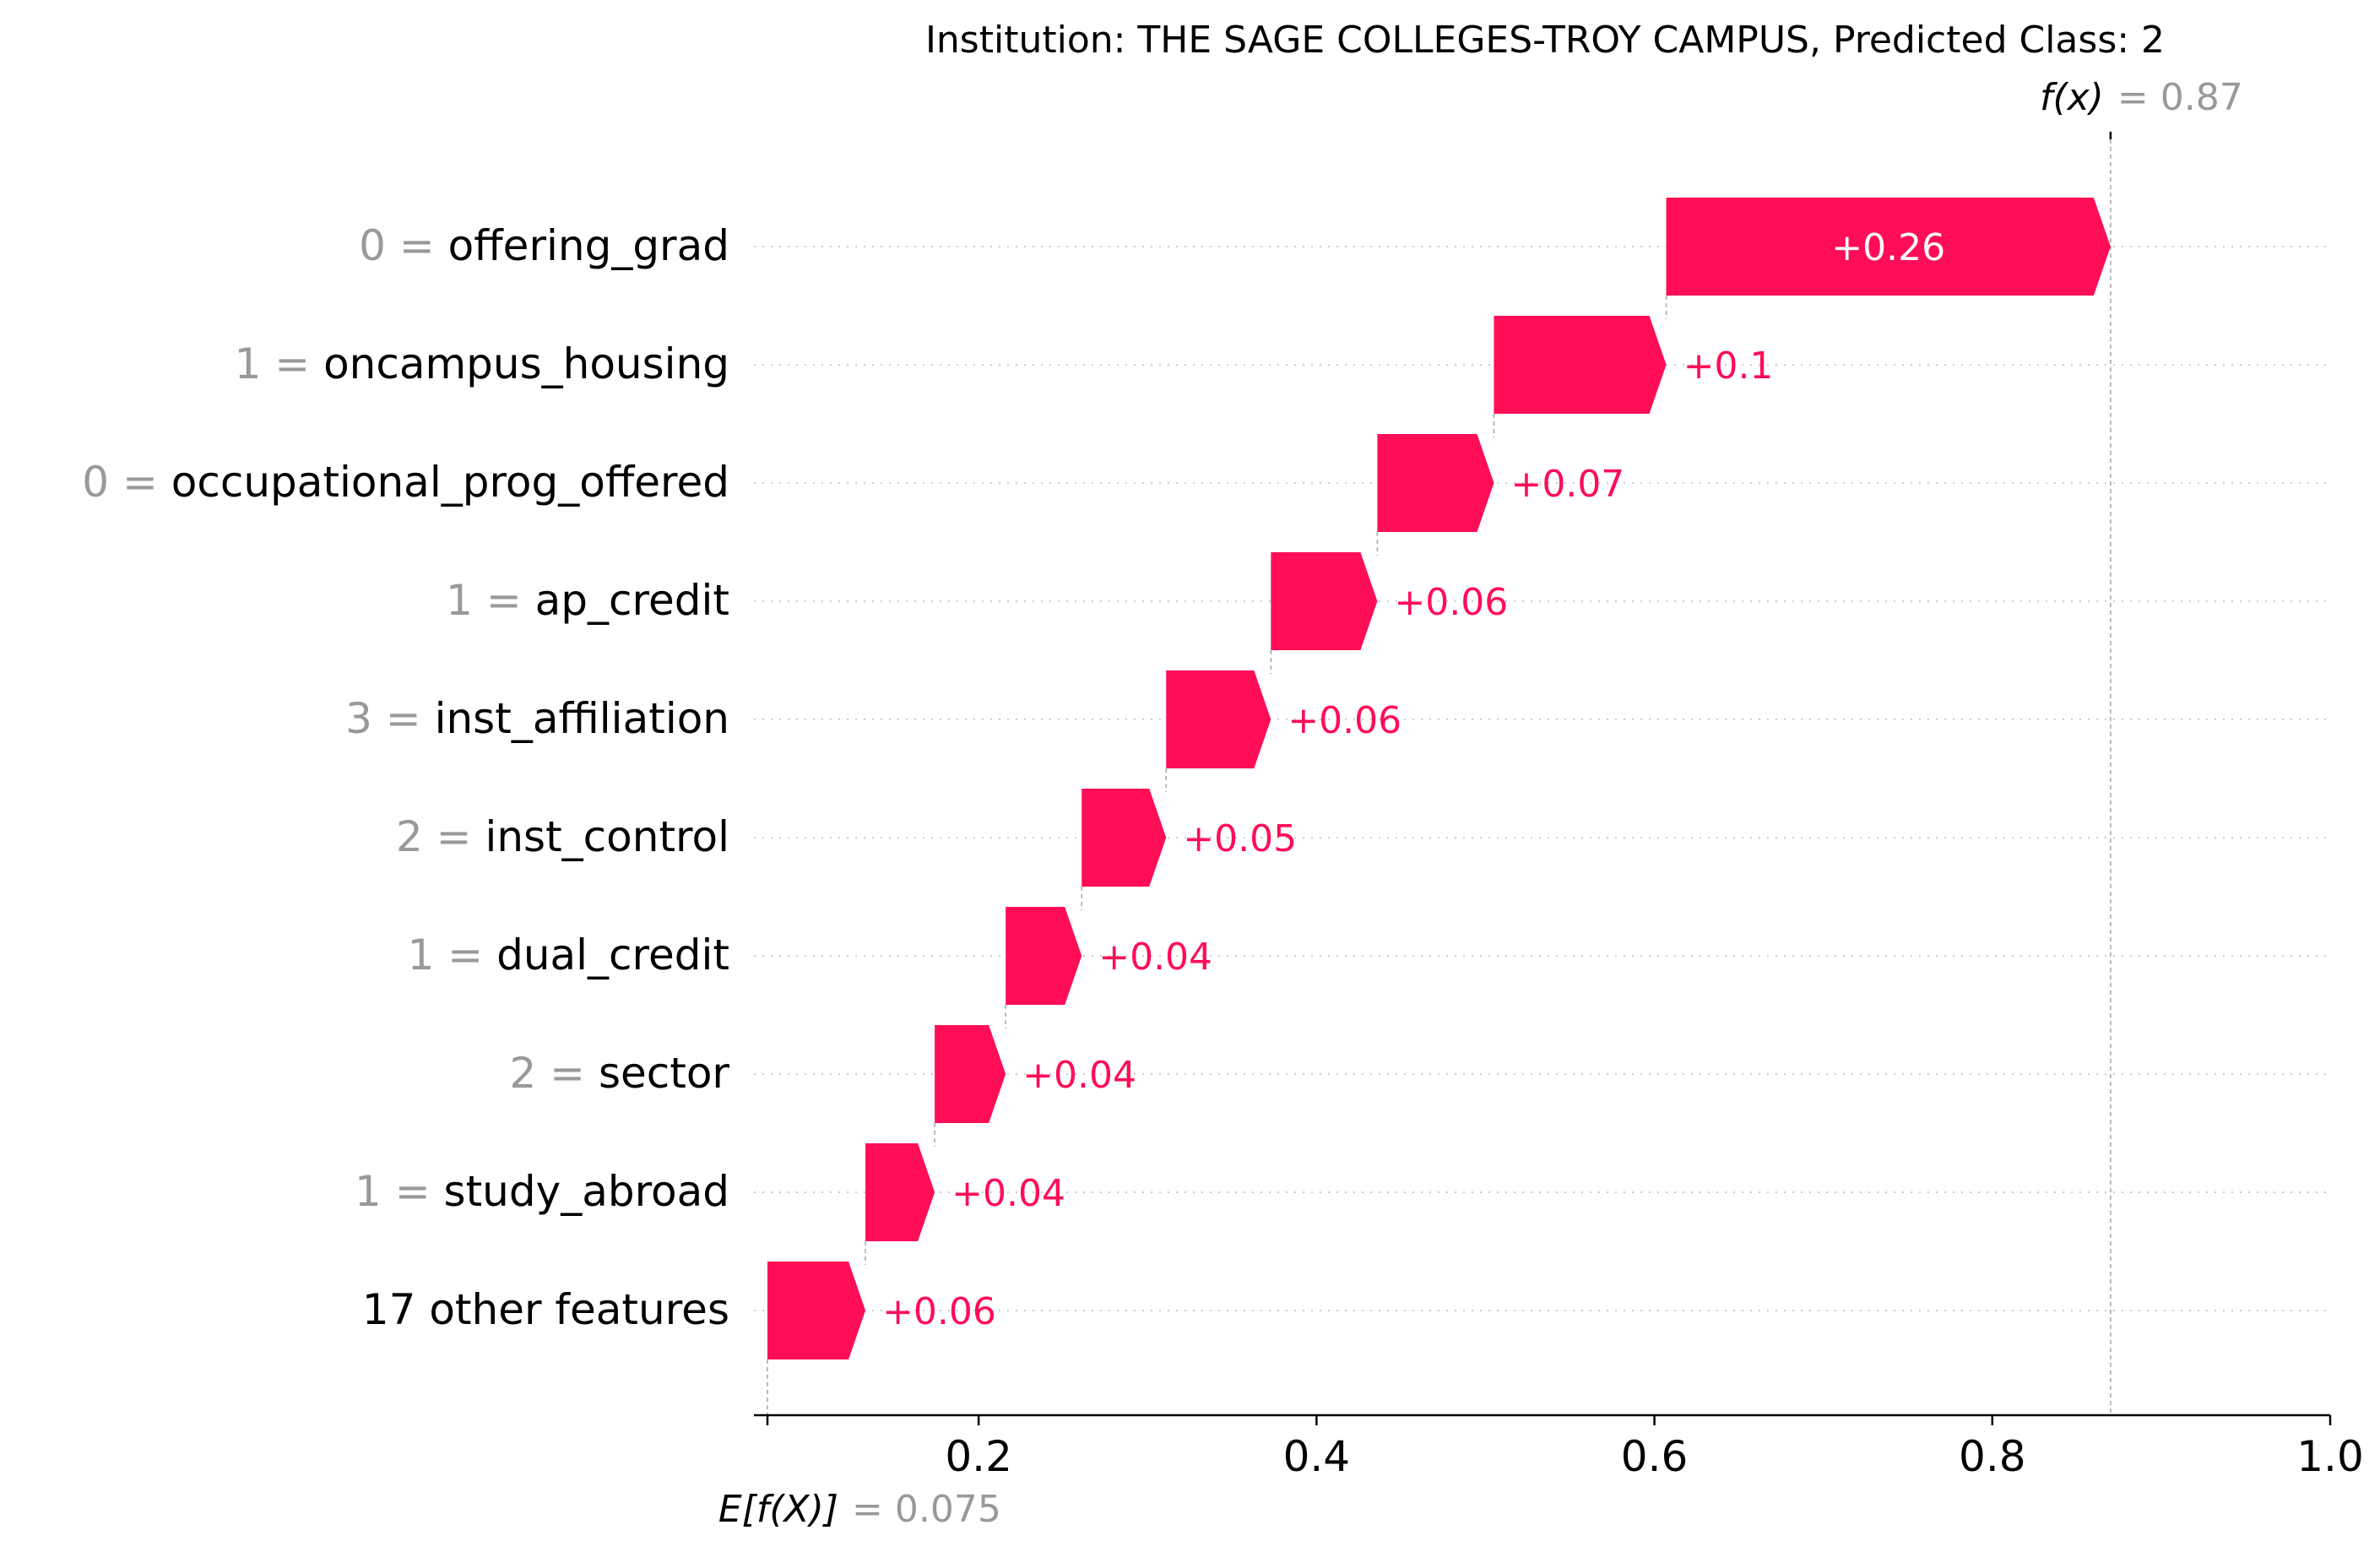  I want to click on x-tick-label: 0.2, so click(978, 1456).